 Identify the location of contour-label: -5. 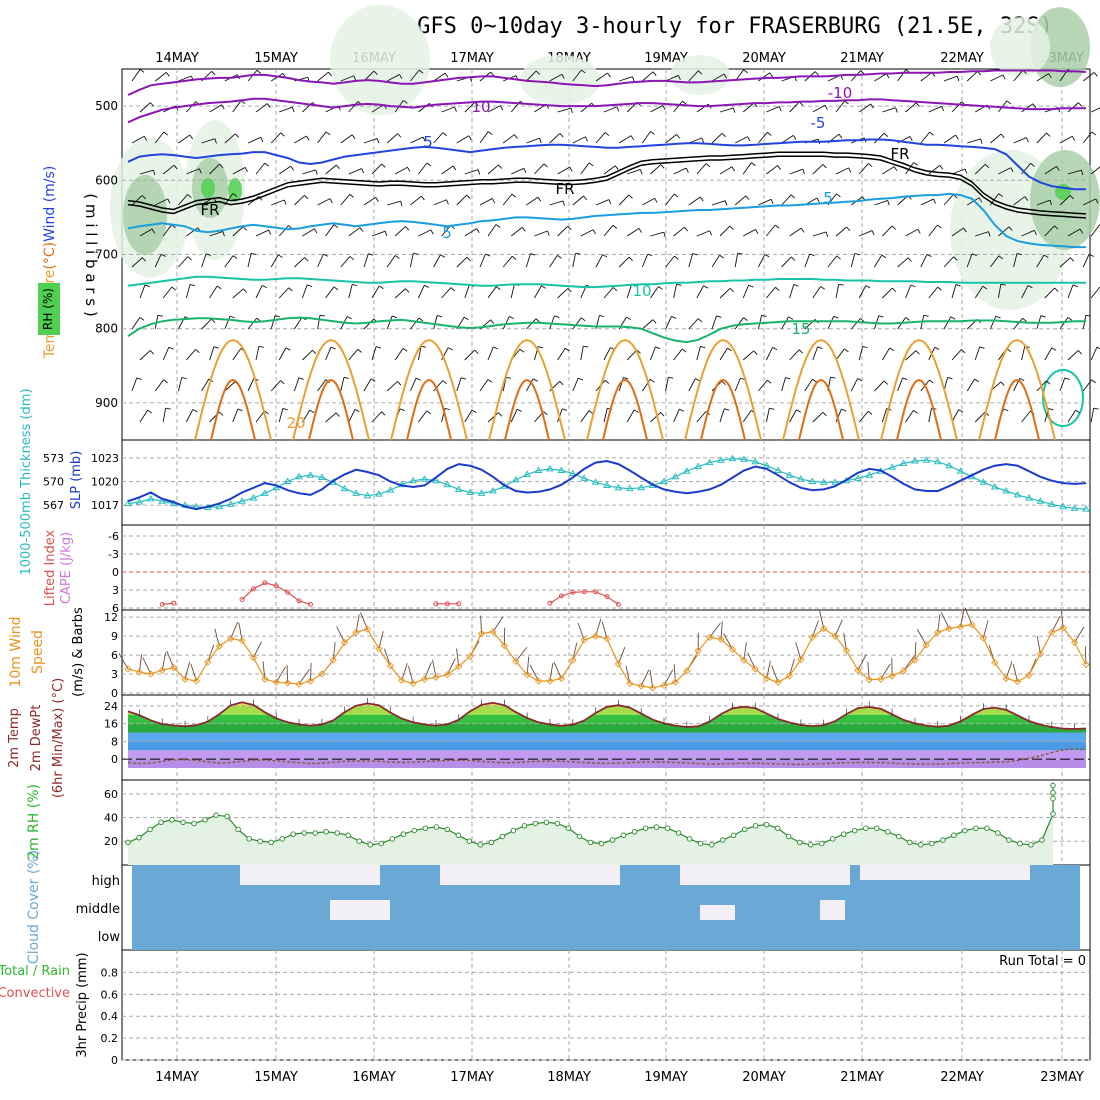
(818, 123).